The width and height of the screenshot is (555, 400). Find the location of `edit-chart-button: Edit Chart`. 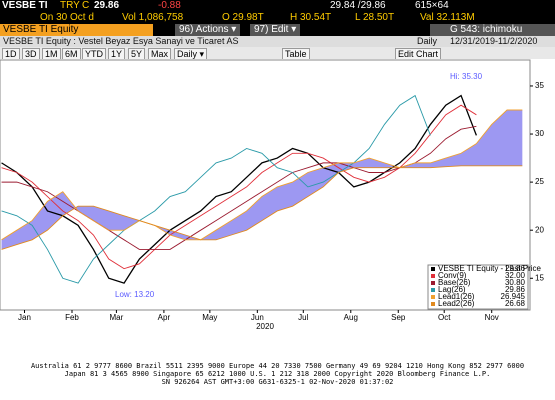

edit-chart-button: Edit Chart is located at coordinates (418, 53).